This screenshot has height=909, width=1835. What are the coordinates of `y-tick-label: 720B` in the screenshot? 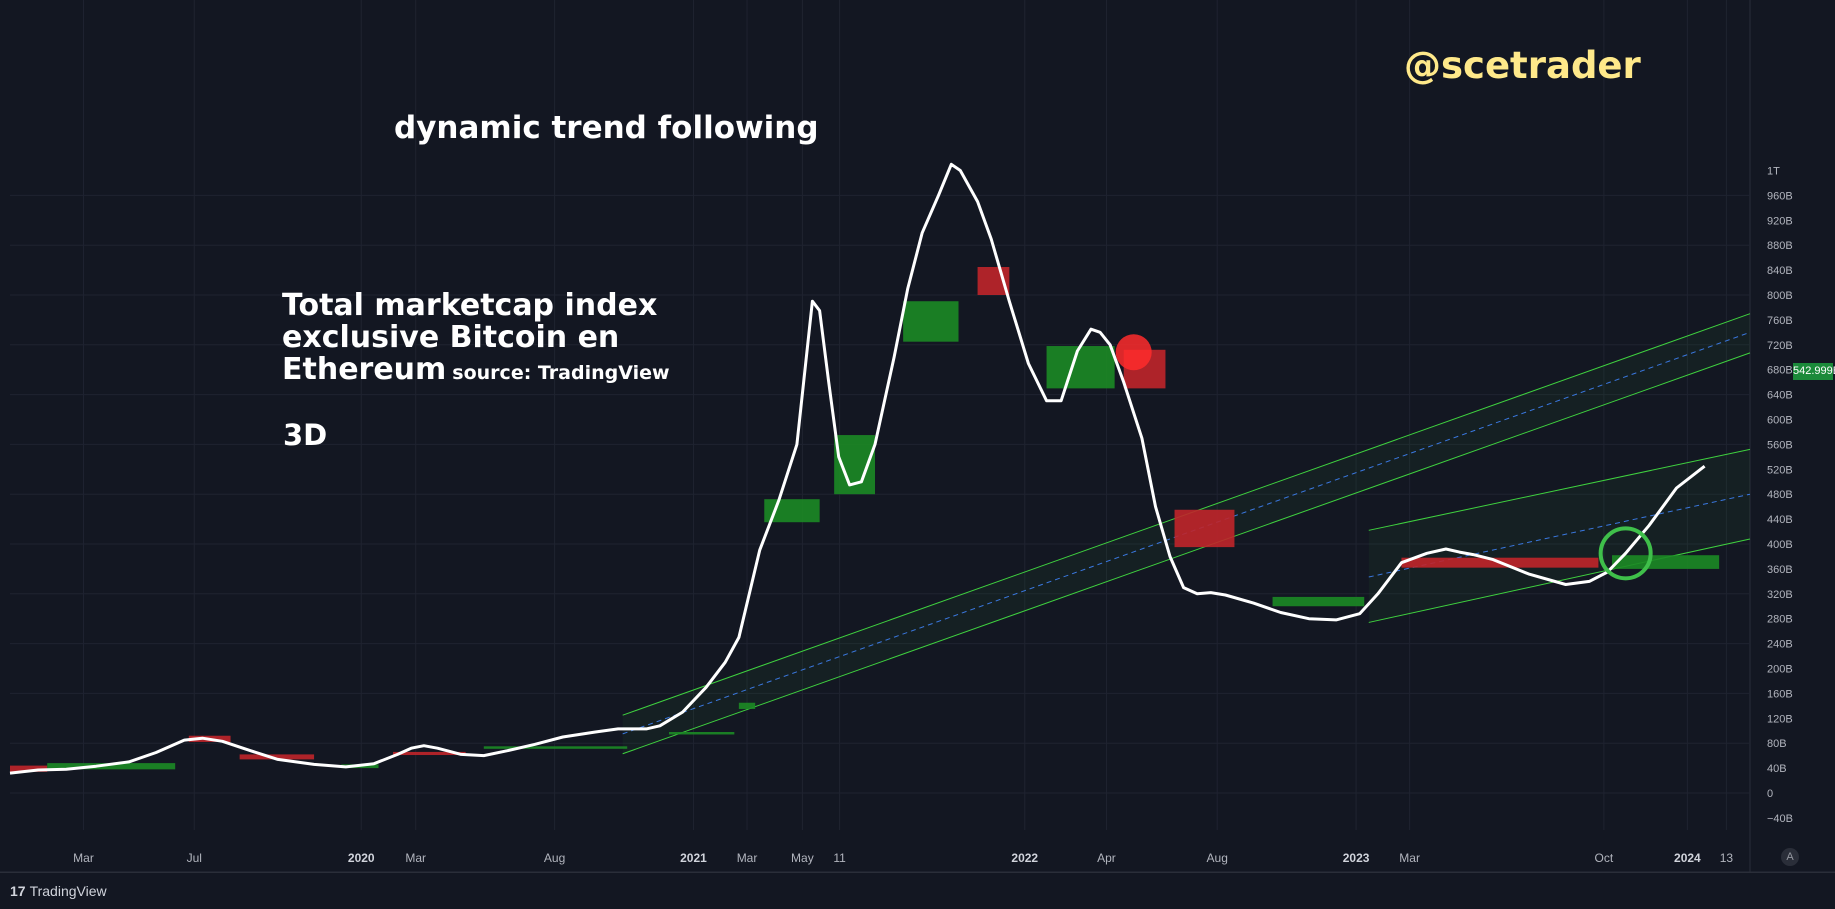 It's located at (1780, 346).